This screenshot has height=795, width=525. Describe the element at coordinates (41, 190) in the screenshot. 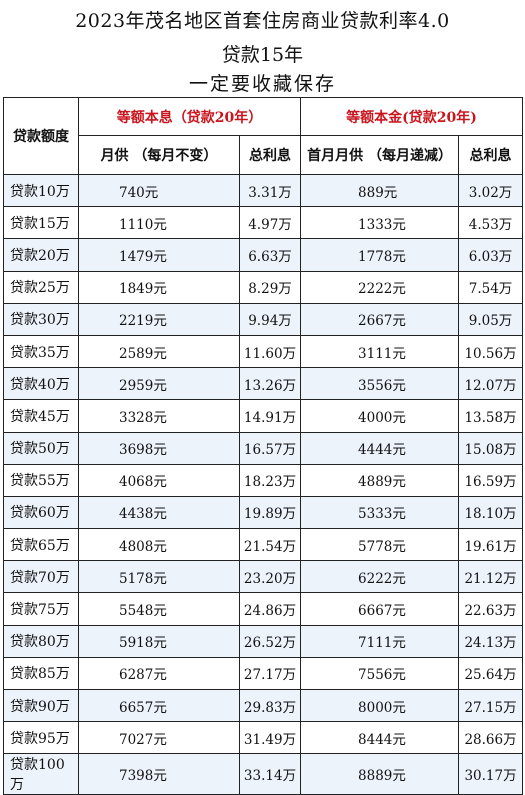

I see `cell-loan-amount: 贷款10万` at that location.